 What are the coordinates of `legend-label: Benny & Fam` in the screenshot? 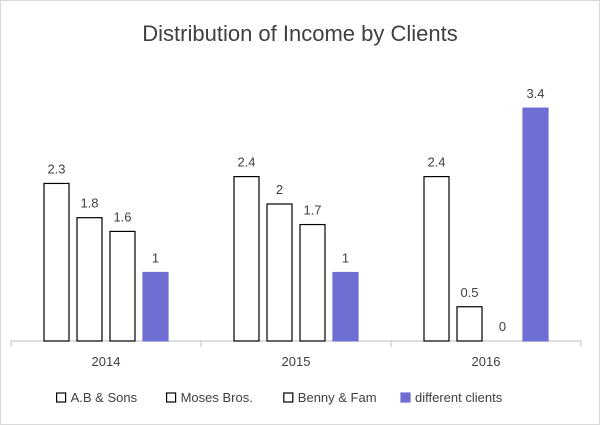 It's located at (337, 397).